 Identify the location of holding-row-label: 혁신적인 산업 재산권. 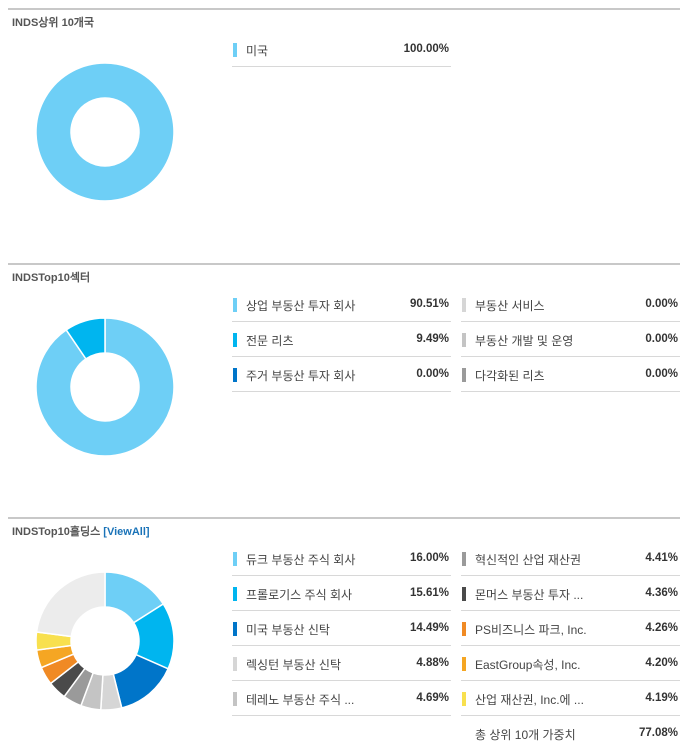
(528, 560).